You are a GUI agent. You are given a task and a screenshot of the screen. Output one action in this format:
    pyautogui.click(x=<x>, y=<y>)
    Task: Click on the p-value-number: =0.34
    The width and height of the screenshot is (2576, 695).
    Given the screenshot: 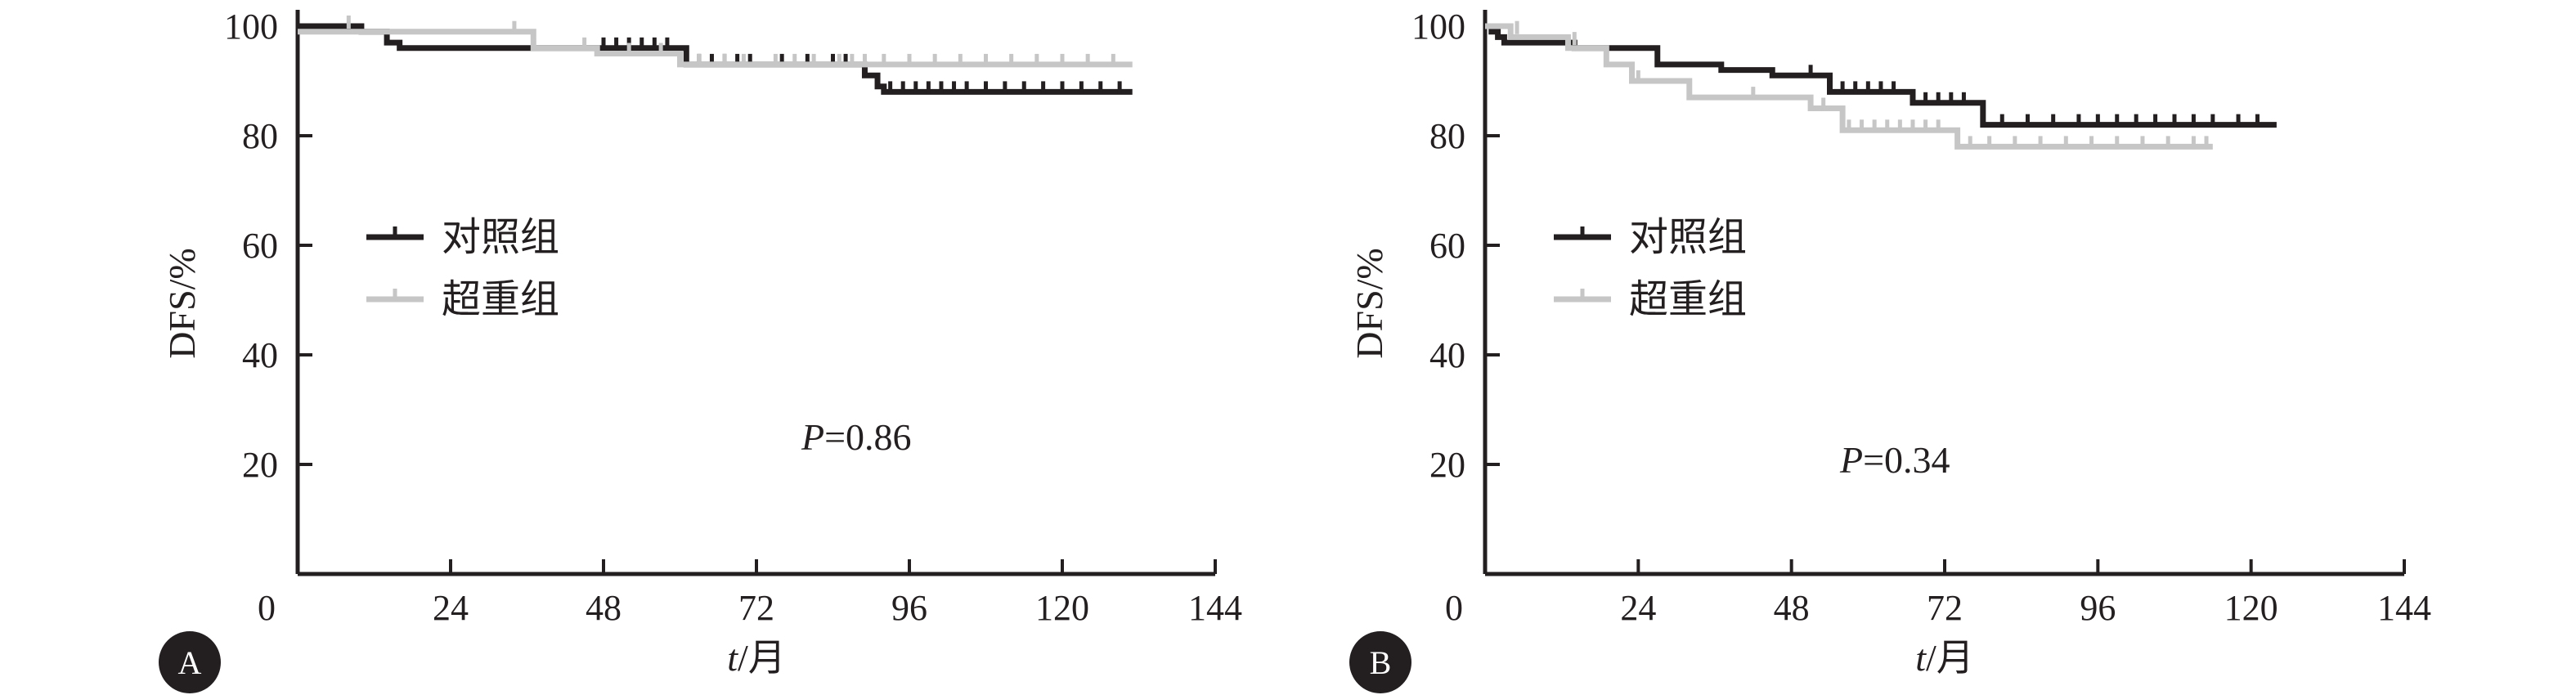 What is the action you would take?
    pyautogui.click(x=1906, y=460)
    